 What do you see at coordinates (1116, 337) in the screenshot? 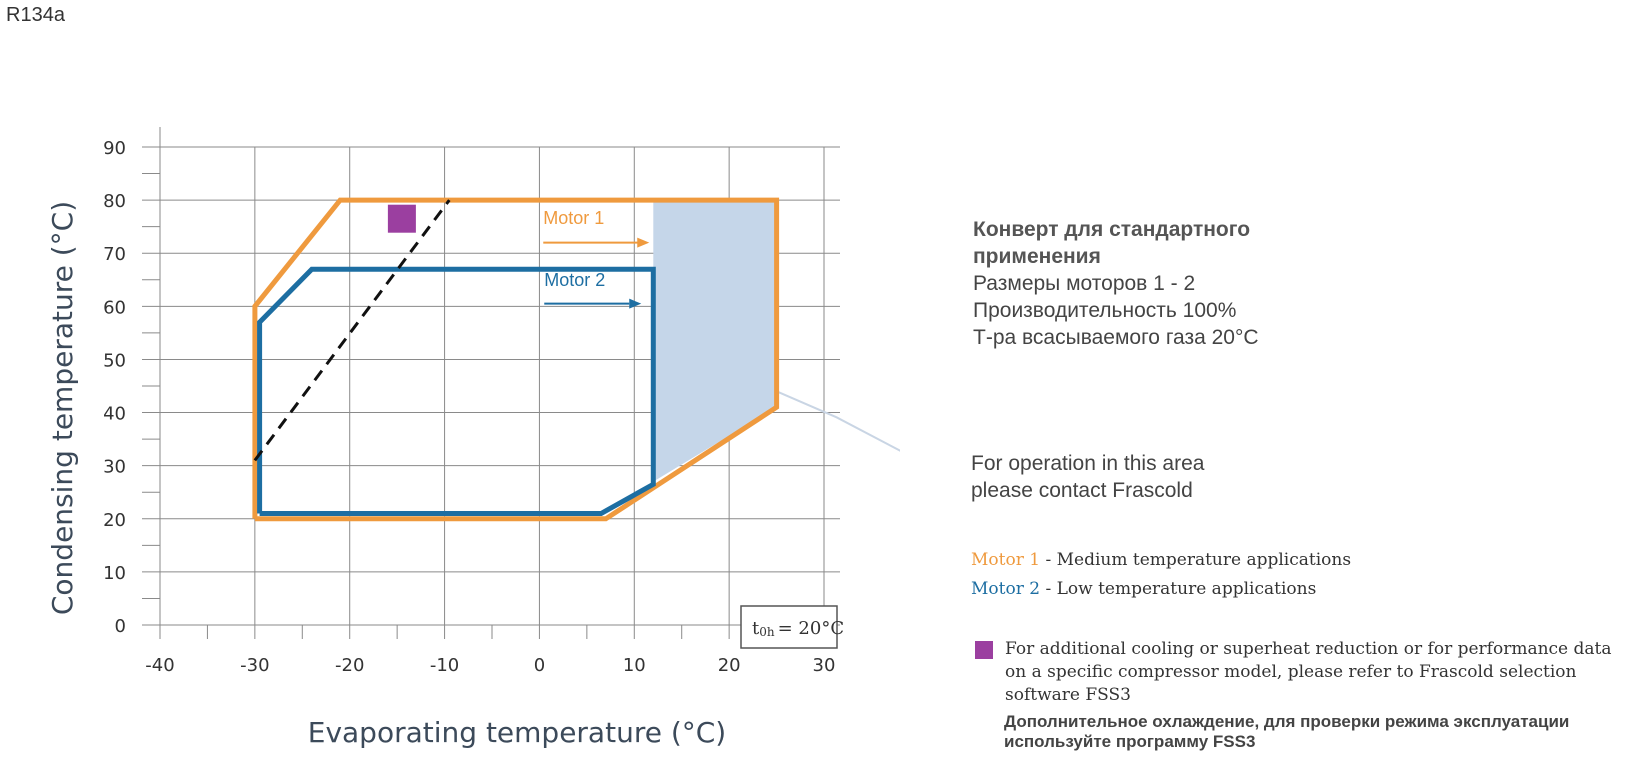
I see `info-line3: Т-ра всасываемого газа 20°C` at bounding box center [1116, 337].